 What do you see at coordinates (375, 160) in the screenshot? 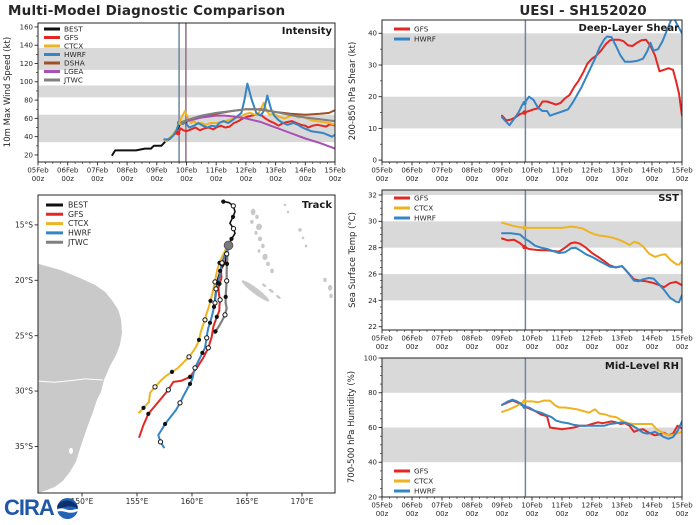
I see `y-tick-label: 0` at bounding box center [375, 160].